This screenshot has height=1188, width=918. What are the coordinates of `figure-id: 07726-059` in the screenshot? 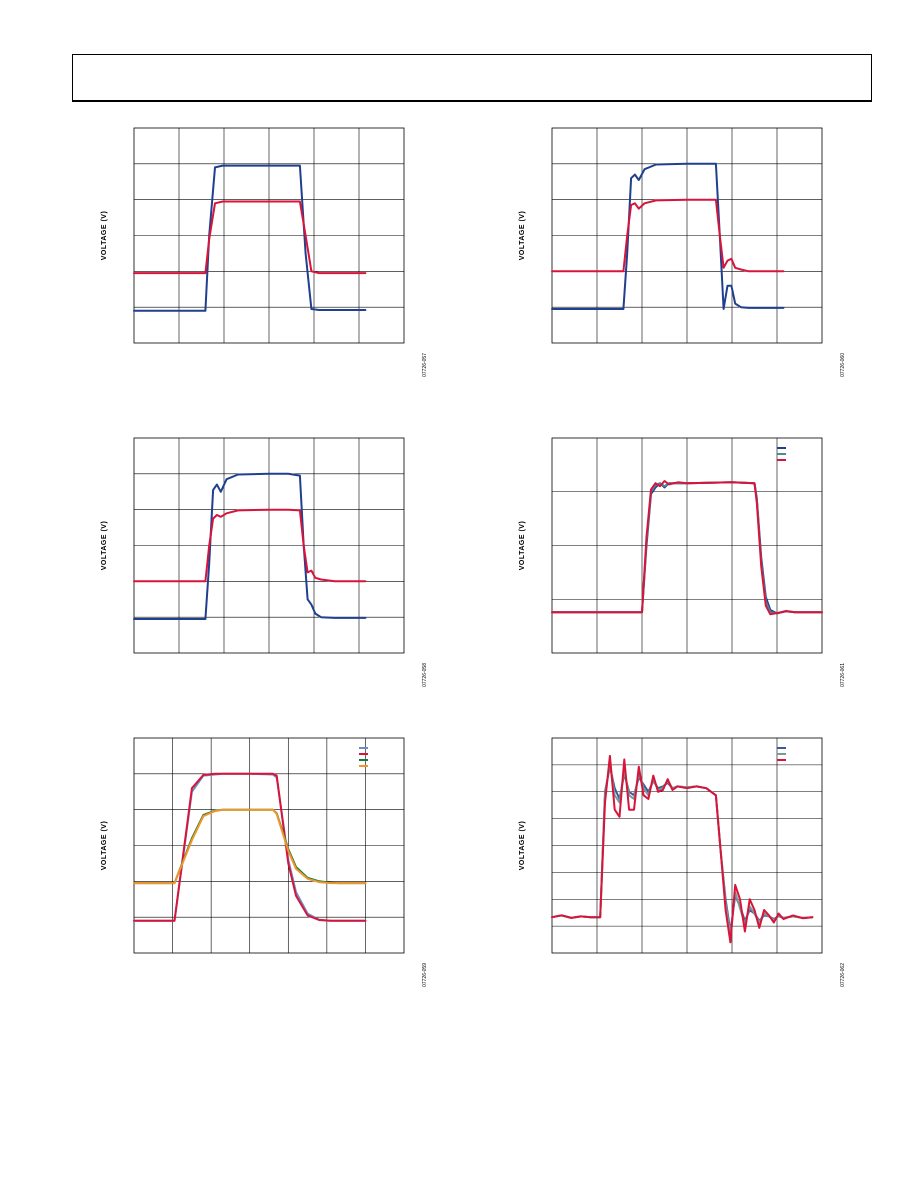 It's located at (425, 975).